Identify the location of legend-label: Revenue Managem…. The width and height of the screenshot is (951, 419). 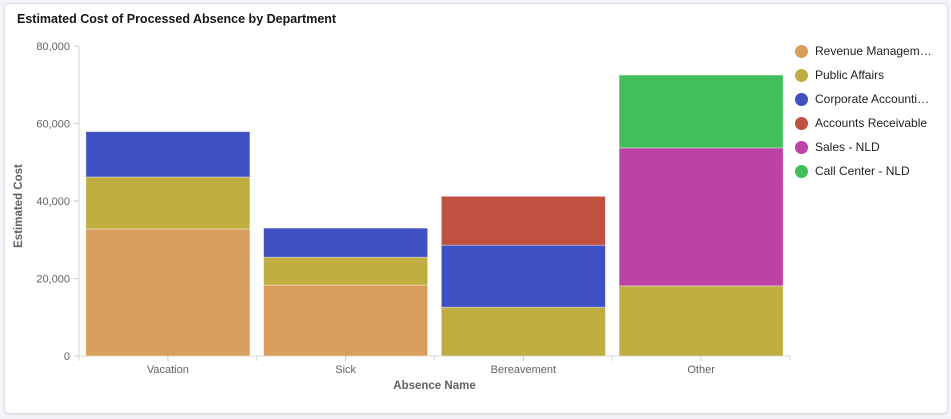
(873, 51).